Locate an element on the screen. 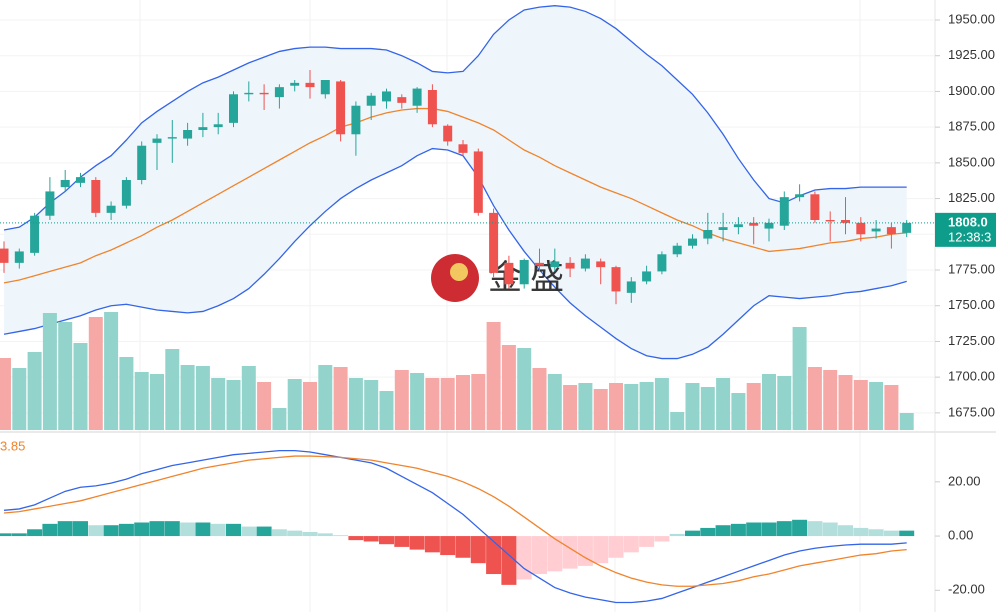  y-tick-label: 20.00 is located at coordinates (964, 480).